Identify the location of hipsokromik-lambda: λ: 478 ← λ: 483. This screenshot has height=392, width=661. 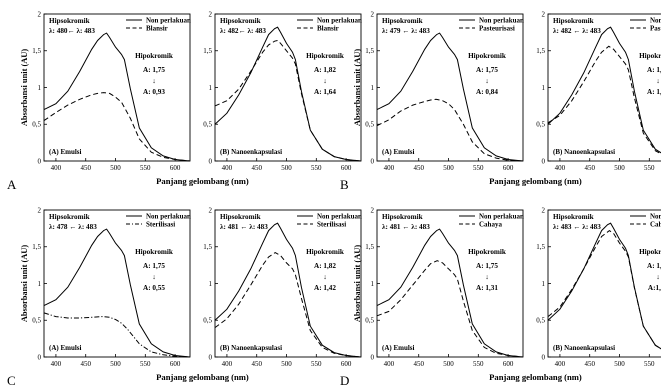
(73, 227).